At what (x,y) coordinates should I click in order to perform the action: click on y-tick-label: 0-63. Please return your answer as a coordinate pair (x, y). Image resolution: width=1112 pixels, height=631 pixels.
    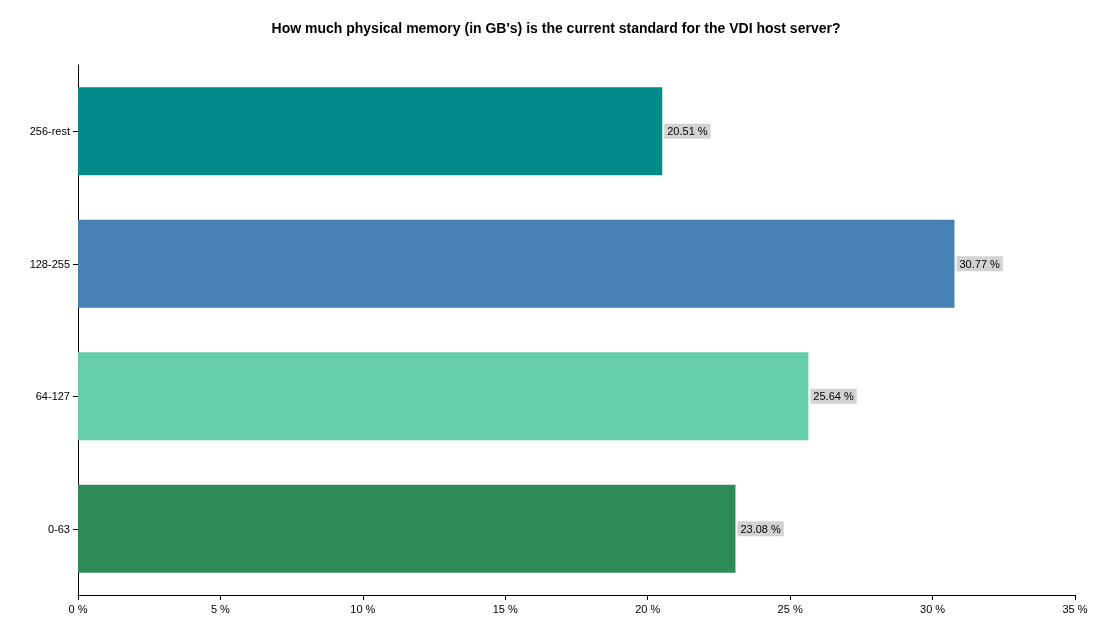
    Looking at the image, I should click on (58, 528).